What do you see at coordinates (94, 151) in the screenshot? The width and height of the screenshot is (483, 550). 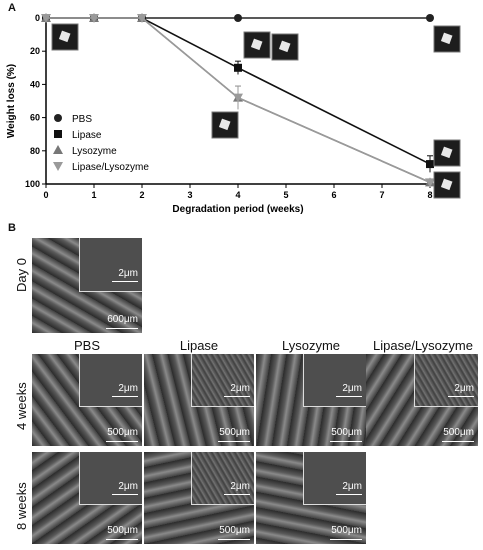 I see `legend-label-lysozyme: Lysozyme` at bounding box center [94, 151].